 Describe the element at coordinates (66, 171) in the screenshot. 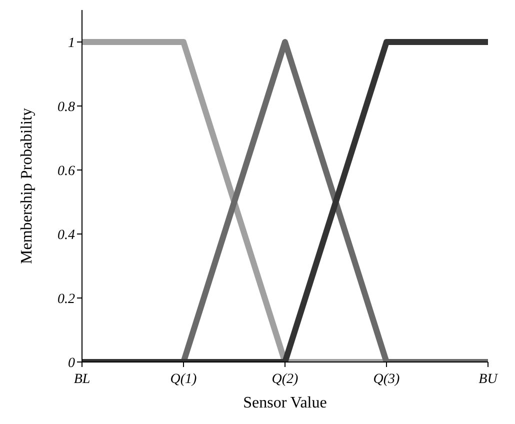

I see `y-tick-label: 0.6` at that location.